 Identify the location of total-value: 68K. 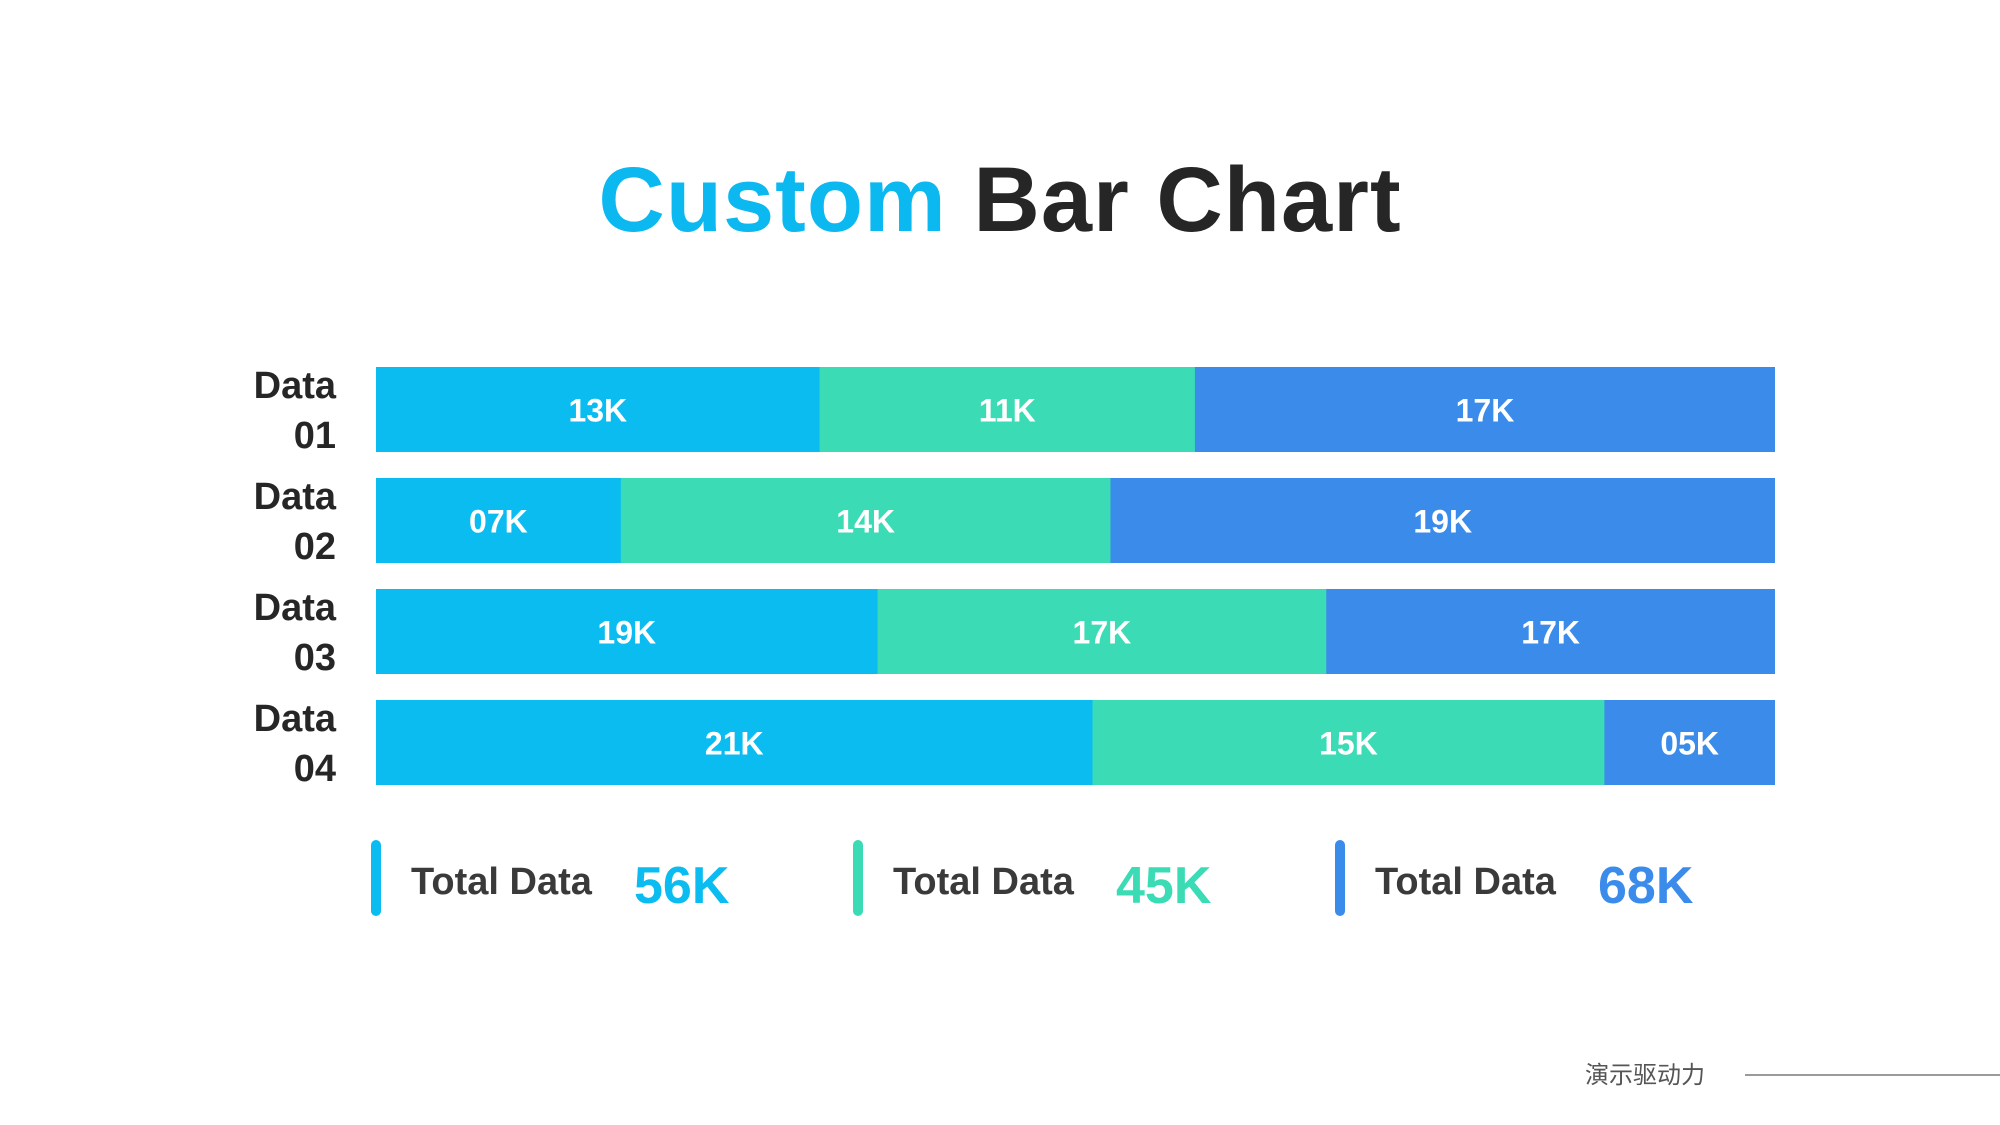
(1646, 886).